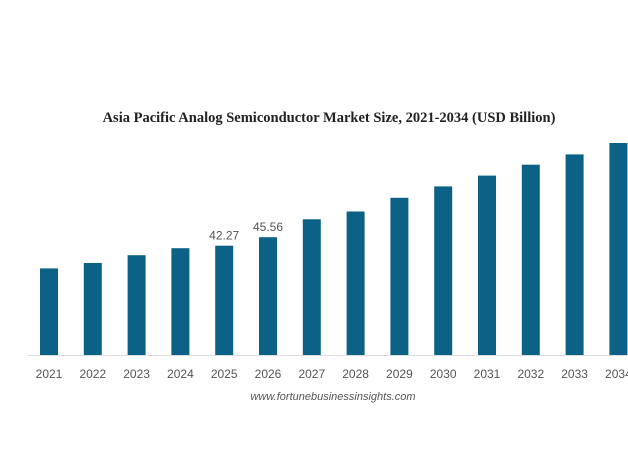 This screenshot has height=471, width=628. I want to click on bar-2030, so click(443, 270).